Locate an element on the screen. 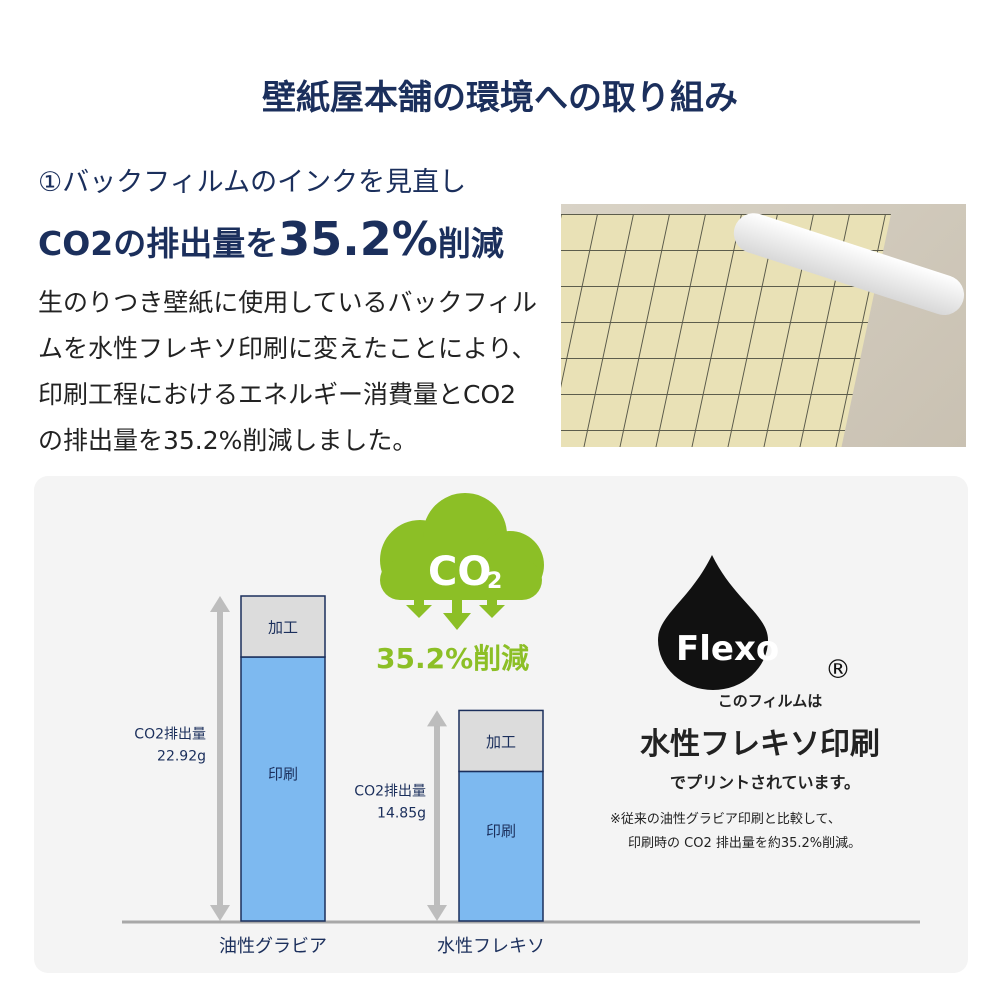  flexo-logo: Flexo ® is located at coordinates (754, 622).